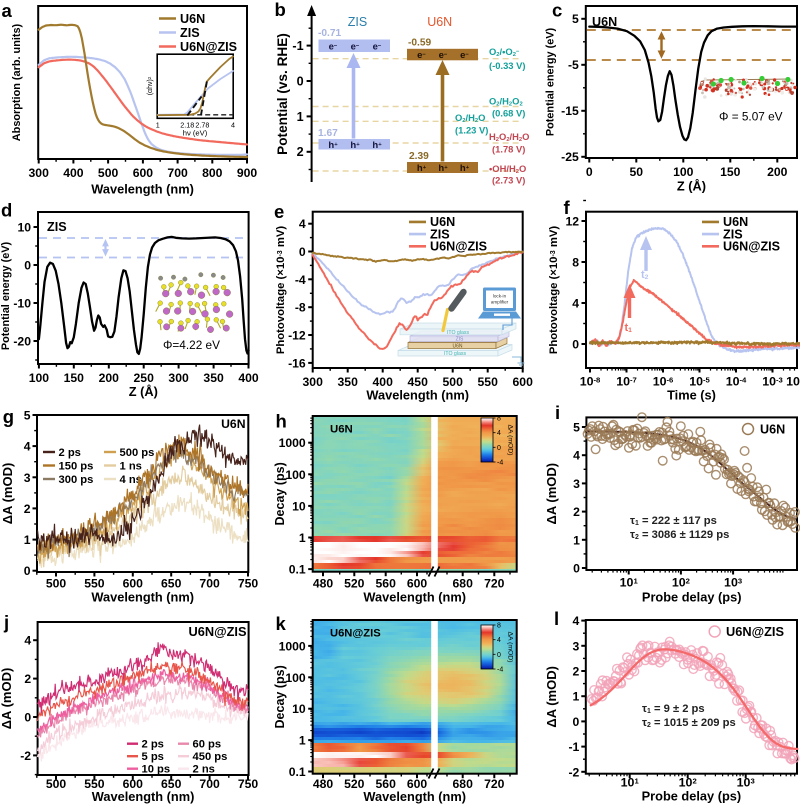 This screenshot has height=807, width=800. Describe the element at coordinates (280, 10) in the screenshot. I see `svg-text: b` at that location.